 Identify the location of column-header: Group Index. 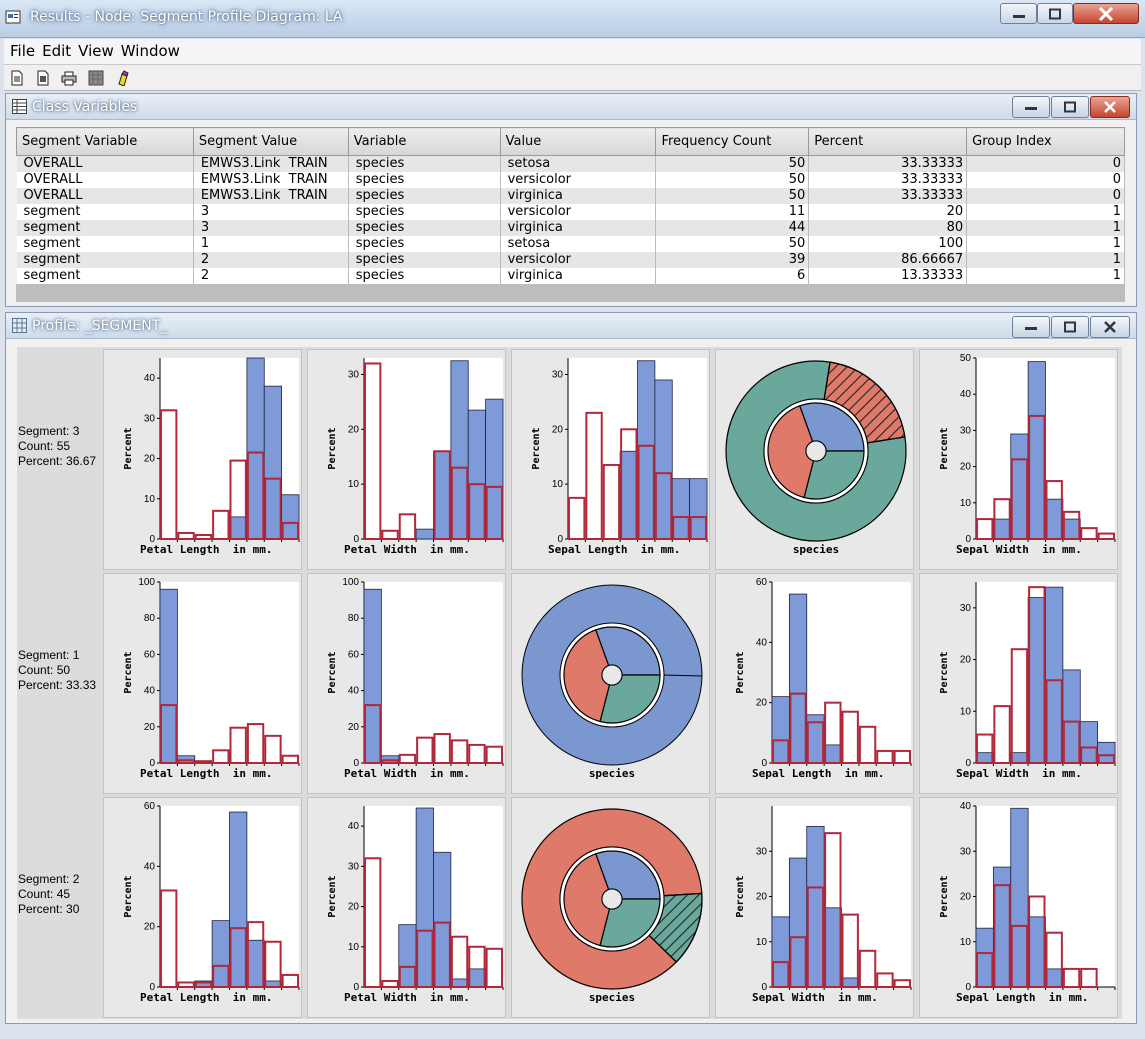
(1045, 141).